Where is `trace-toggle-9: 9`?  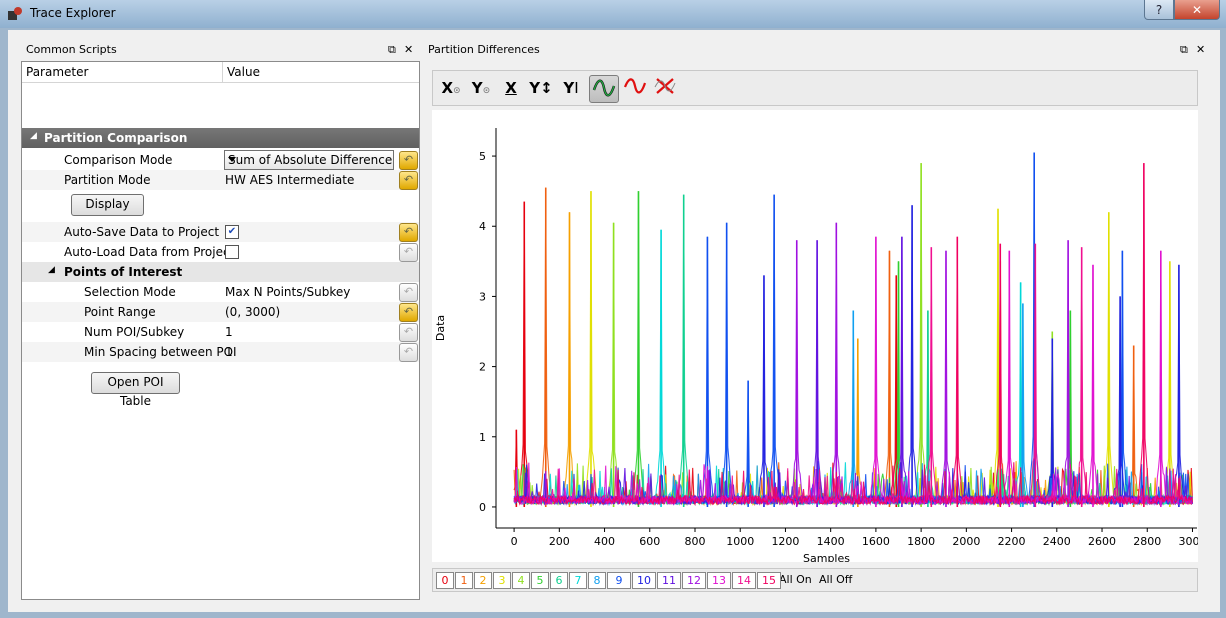
trace-toggle-9: 9 is located at coordinates (619, 580).